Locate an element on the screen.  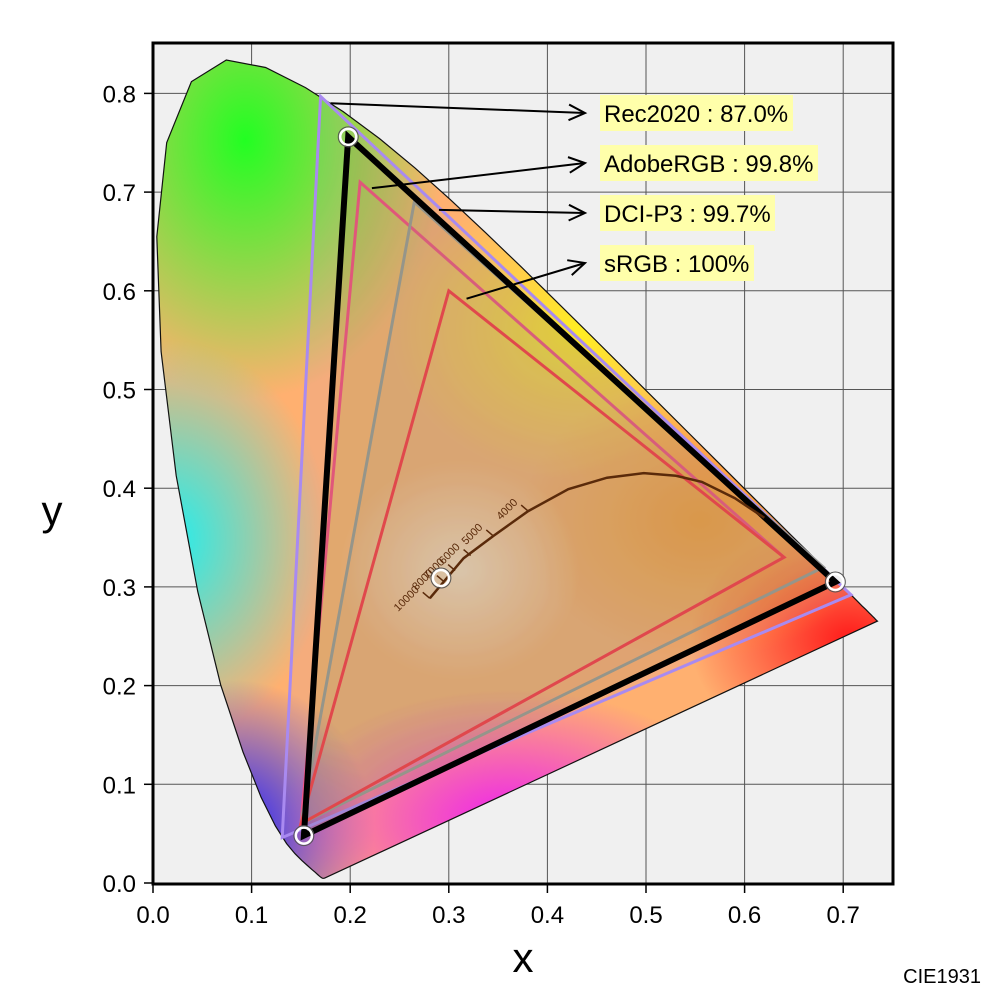
legend-arrowhead-dci-p3 is located at coordinates (578, 212).